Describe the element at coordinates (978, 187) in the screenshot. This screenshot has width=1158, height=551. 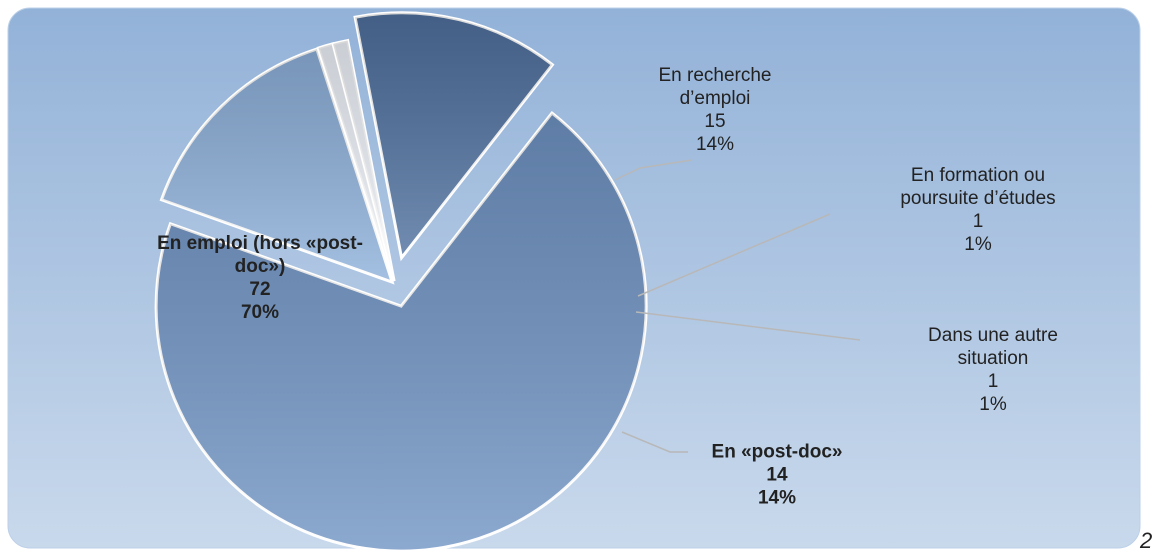
I see `category-label: En formation ou poursuite d’études` at that location.